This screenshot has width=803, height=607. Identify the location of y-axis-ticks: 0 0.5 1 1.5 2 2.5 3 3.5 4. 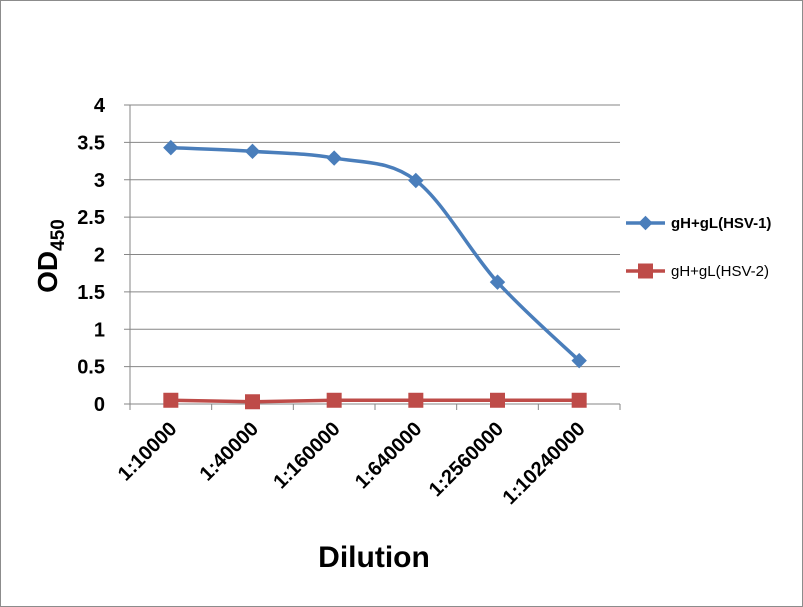
(91, 255).